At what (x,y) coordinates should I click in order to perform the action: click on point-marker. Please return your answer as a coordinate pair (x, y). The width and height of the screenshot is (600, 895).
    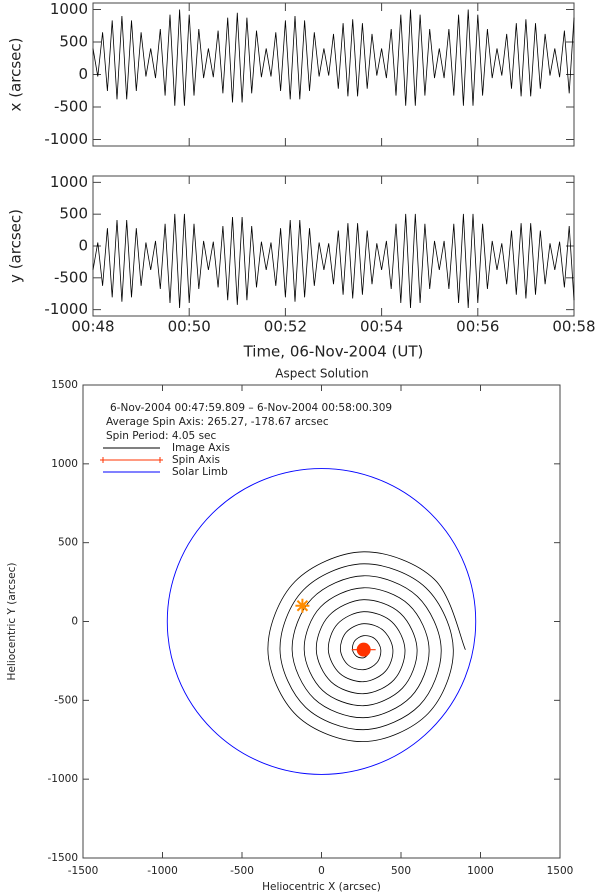
    Looking at the image, I should click on (302, 605).